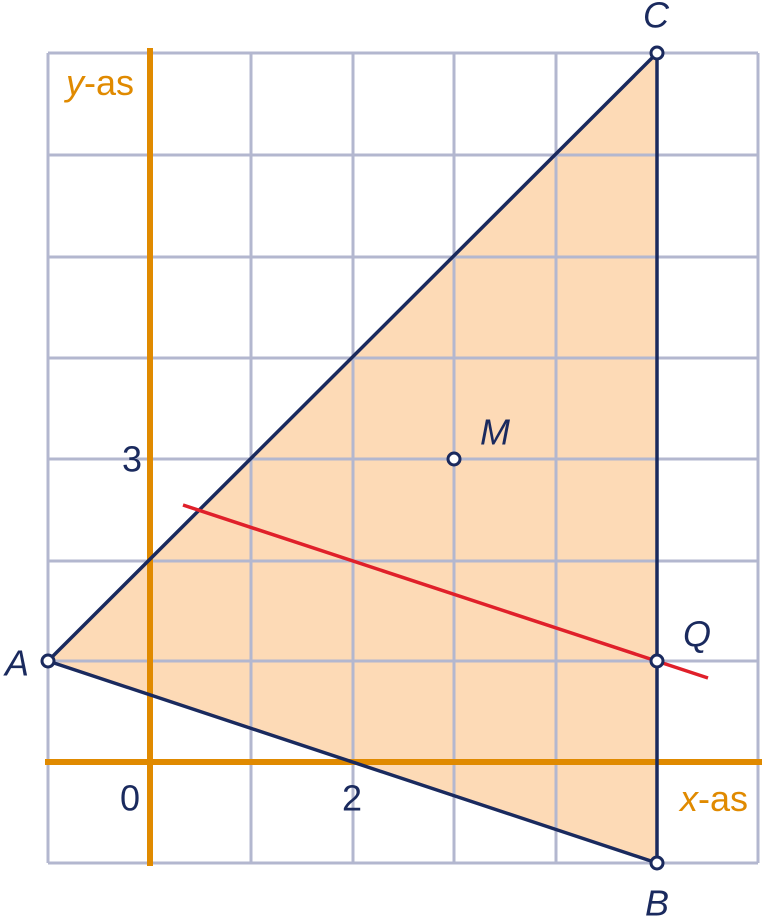 This screenshot has width=762, height=924. What do you see at coordinates (132, 459) in the screenshot?
I see `tick-label: 3` at bounding box center [132, 459].